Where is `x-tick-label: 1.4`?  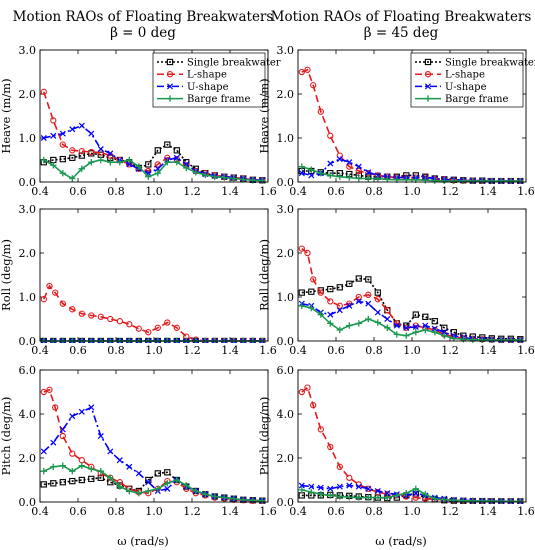
x-tick-label: 1.4 is located at coordinates (230, 191).